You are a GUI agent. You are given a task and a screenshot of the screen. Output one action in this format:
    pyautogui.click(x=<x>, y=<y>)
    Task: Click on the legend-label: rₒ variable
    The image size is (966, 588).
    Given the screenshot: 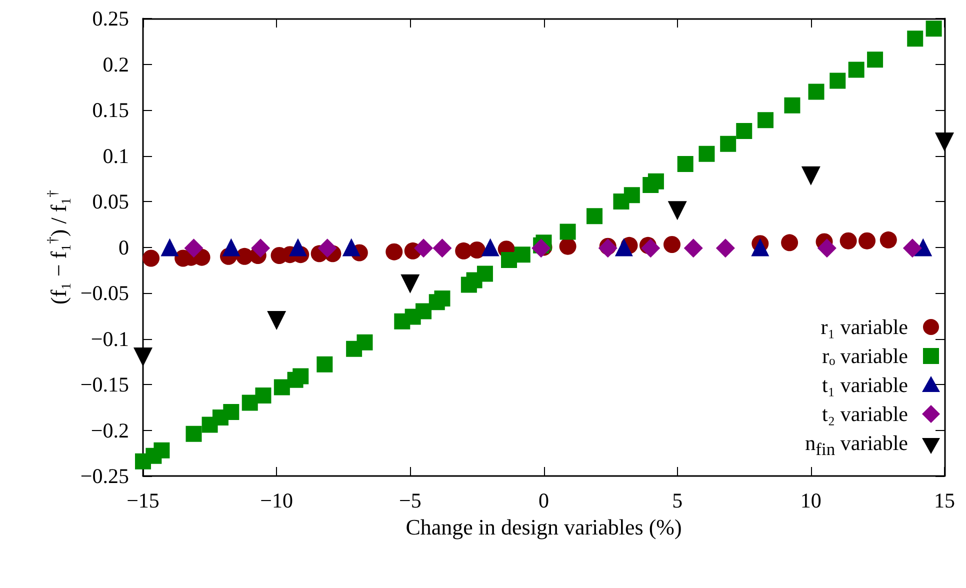 What is the action you would take?
    pyautogui.click(x=865, y=356)
    